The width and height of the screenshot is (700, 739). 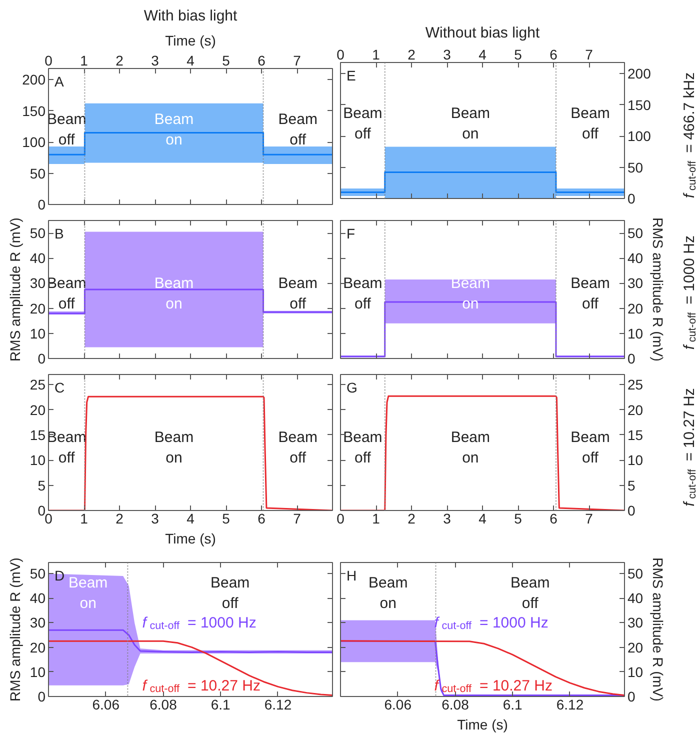 I want to click on y-tick-label: 5, so click(x=632, y=485).